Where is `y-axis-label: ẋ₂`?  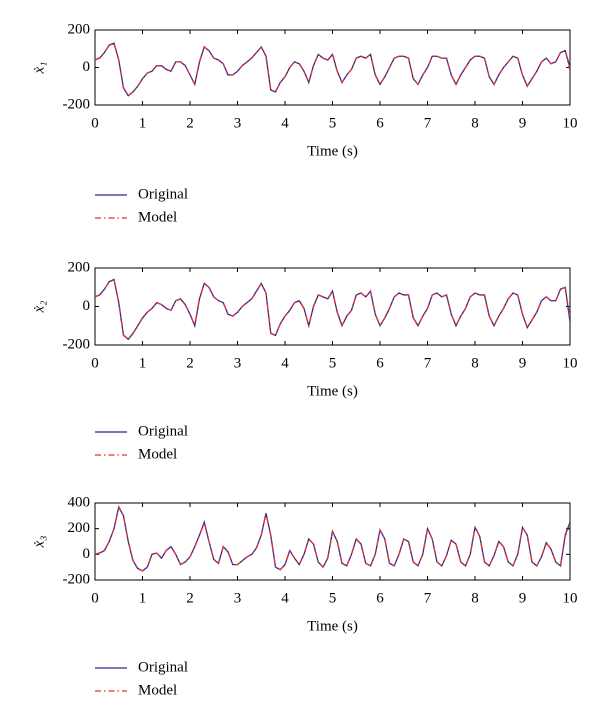
y-axis-label: ẋ₂ is located at coordinates (39, 307).